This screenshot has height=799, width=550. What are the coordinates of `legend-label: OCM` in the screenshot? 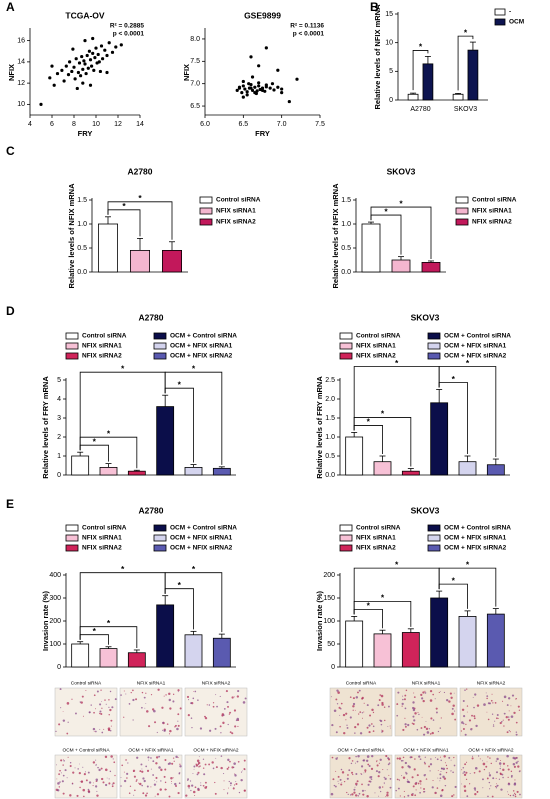 It's located at (516, 22).